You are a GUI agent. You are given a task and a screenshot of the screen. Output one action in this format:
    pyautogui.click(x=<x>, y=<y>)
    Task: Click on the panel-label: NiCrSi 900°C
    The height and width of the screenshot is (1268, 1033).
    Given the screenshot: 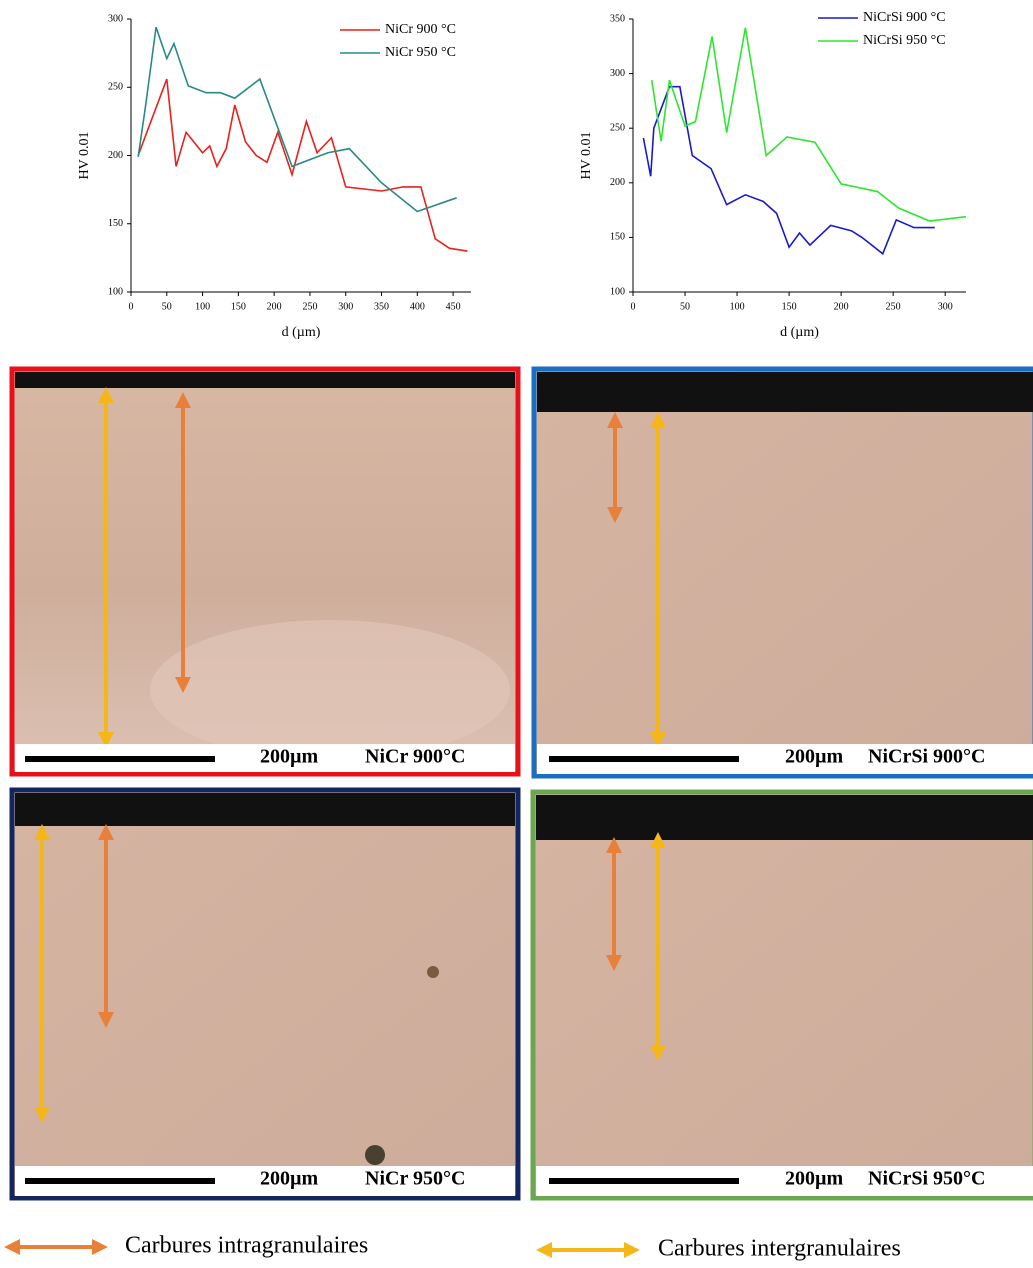 What is the action you would take?
    pyautogui.click(x=926, y=757)
    